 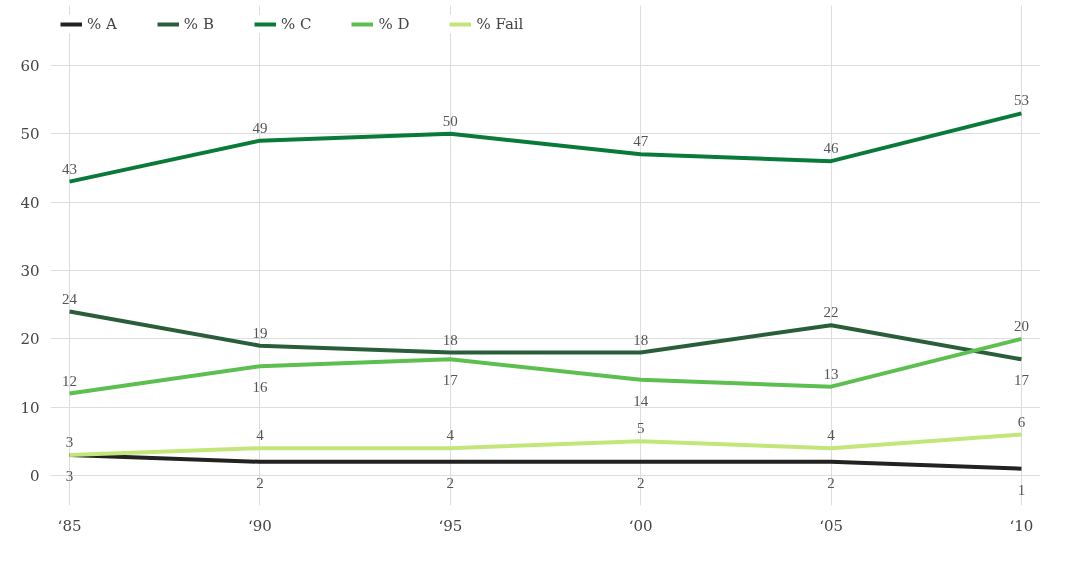 What do you see at coordinates (831, 373) in the screenshot?
I see `data-label: 13` at bounding box center [831, 373].